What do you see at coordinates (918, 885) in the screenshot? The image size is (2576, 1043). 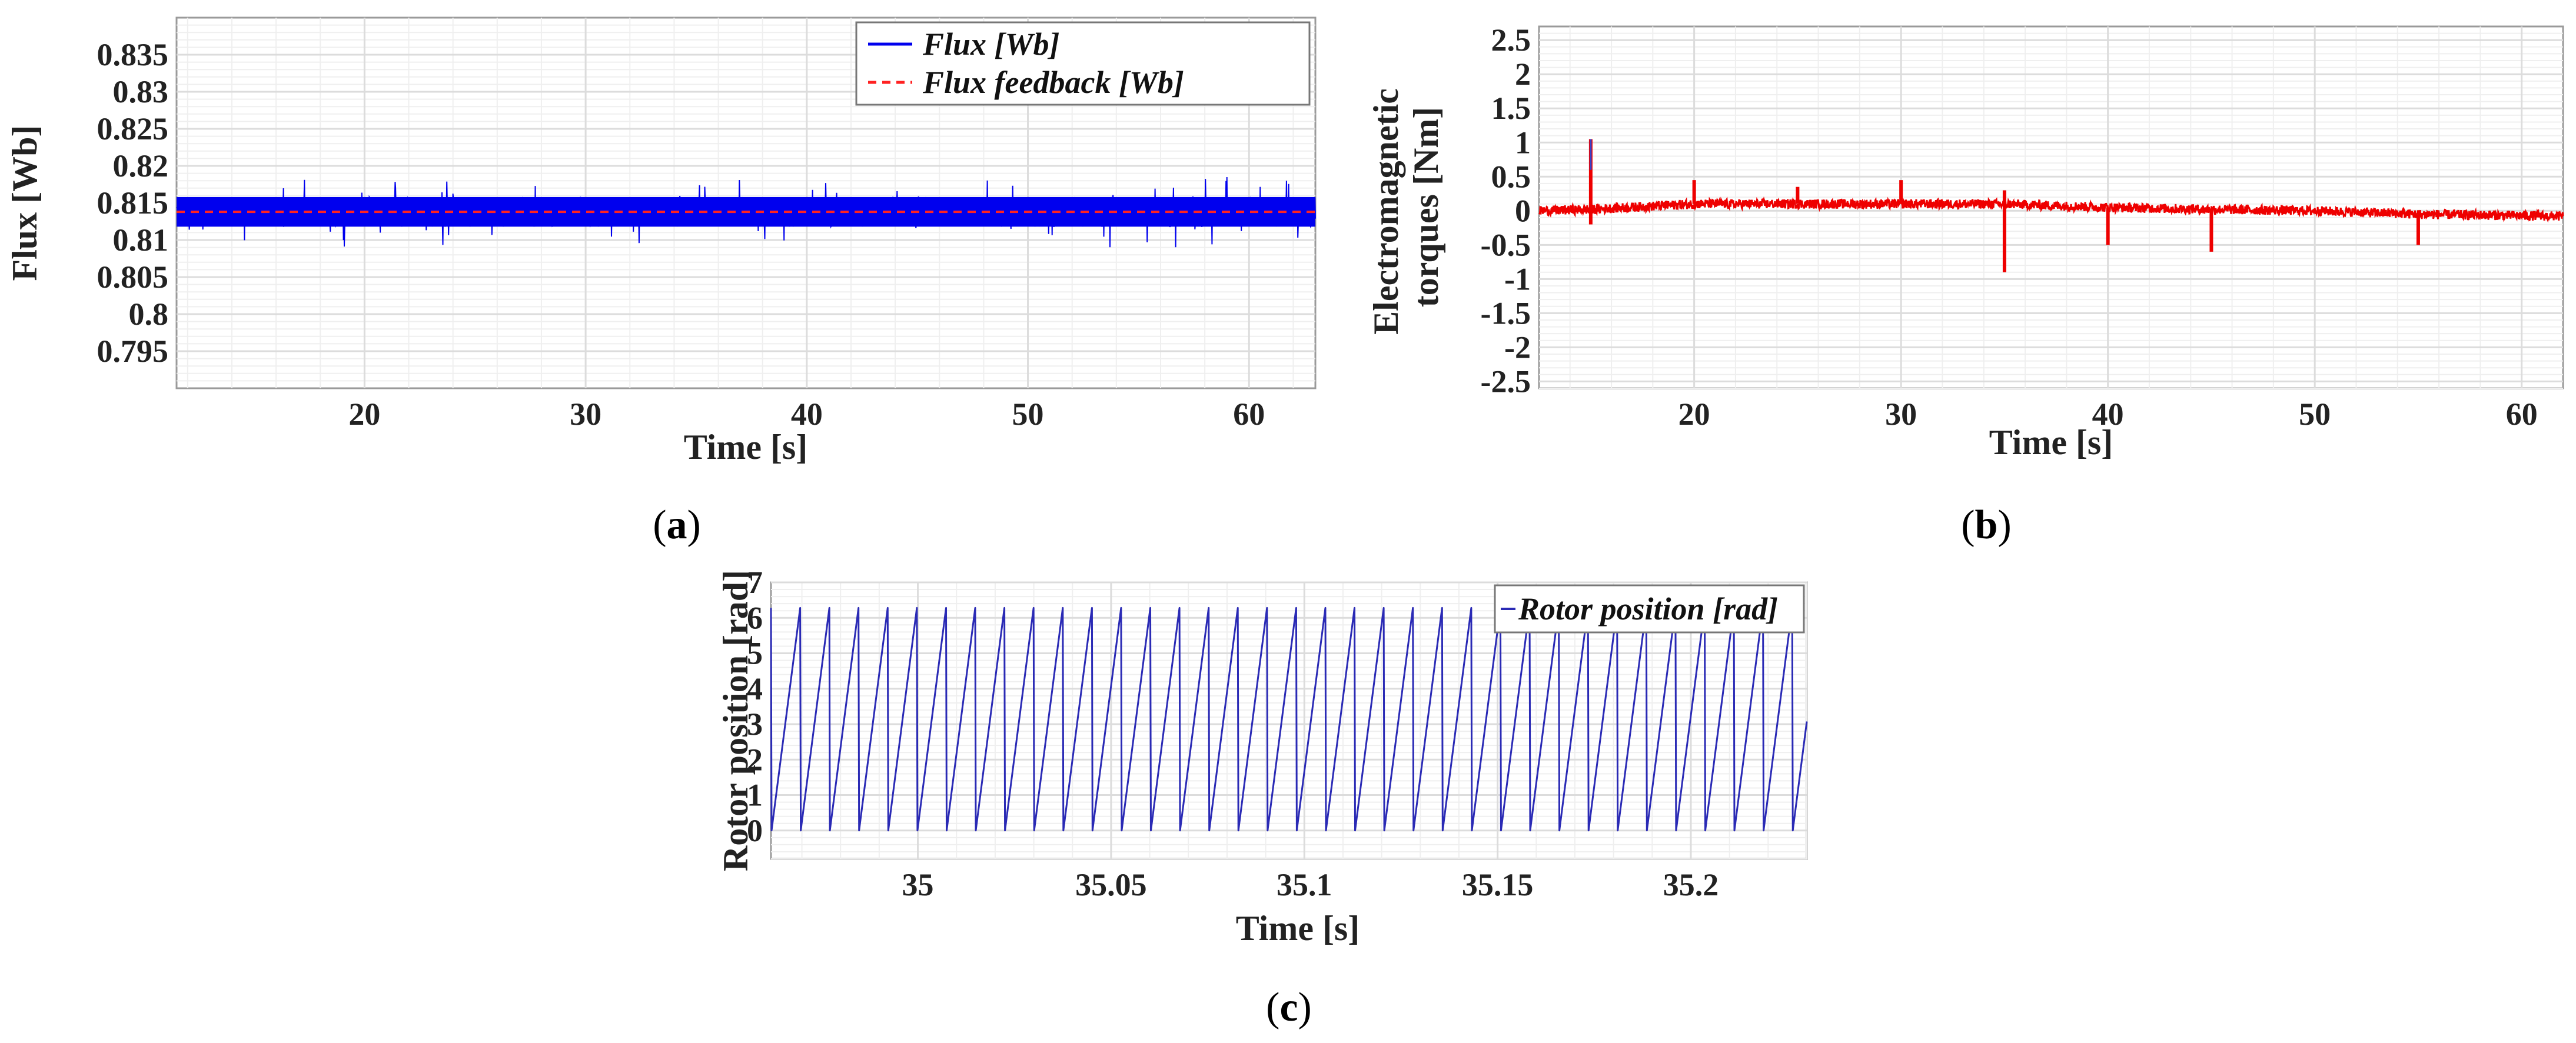 I see `rotor-x-tick-label: 35` at bounding box center [918, 885].